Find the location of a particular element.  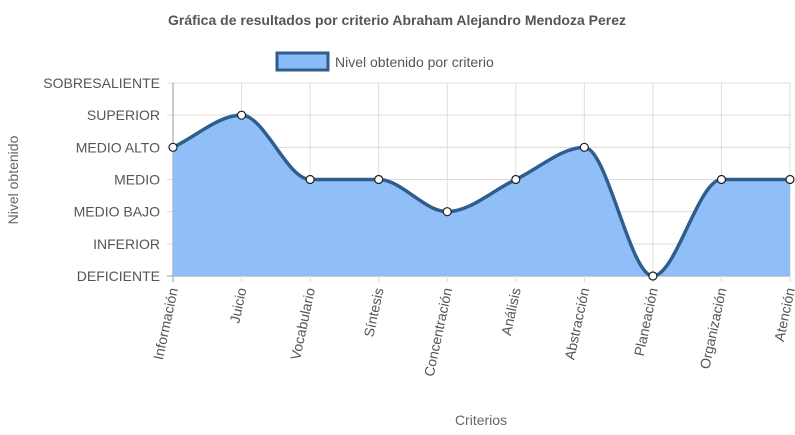

legend: Nivel obtenido por criterio is located at coordinates (384, 61).